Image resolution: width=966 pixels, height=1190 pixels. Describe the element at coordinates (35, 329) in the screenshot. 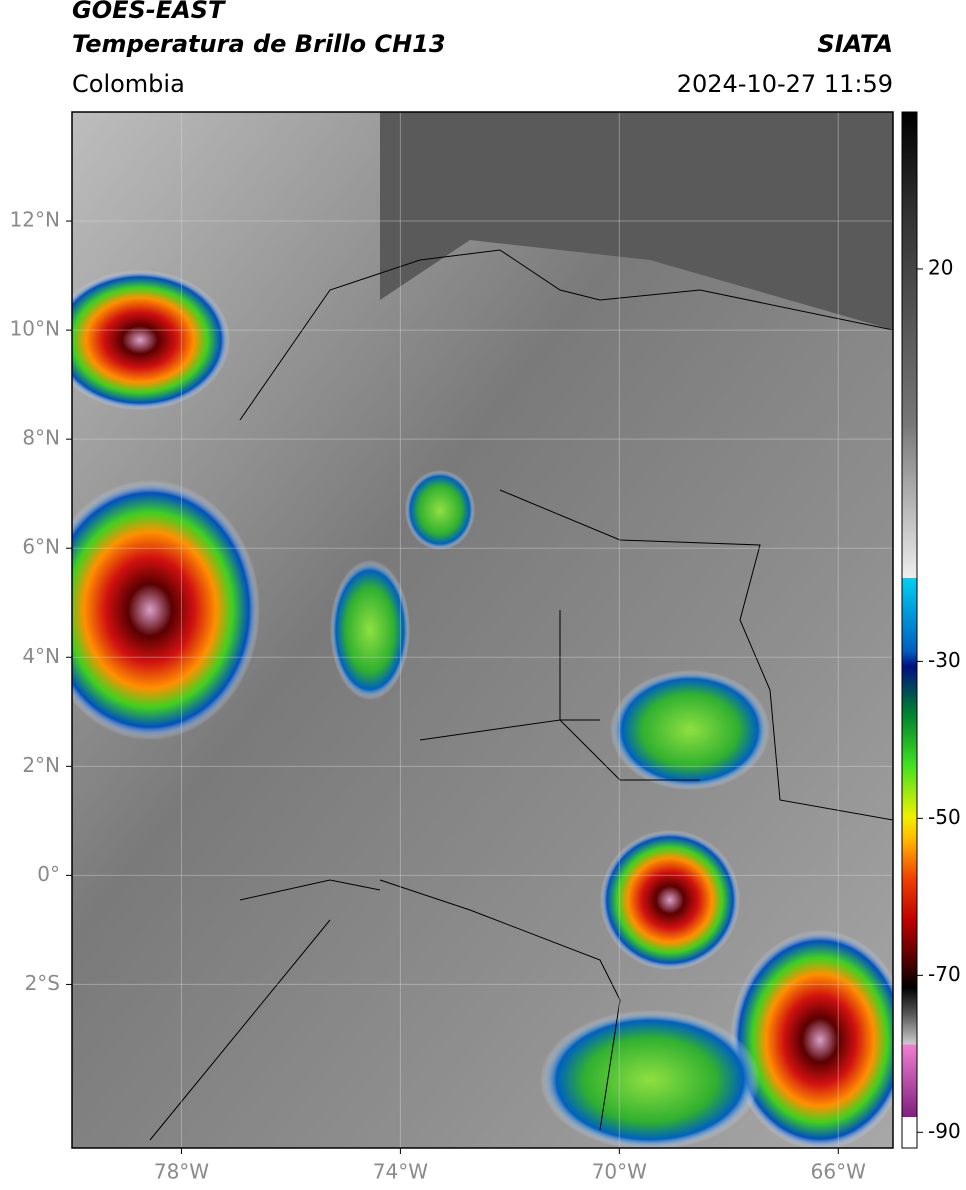

I see `y-tick-label: 10°N` at that location.